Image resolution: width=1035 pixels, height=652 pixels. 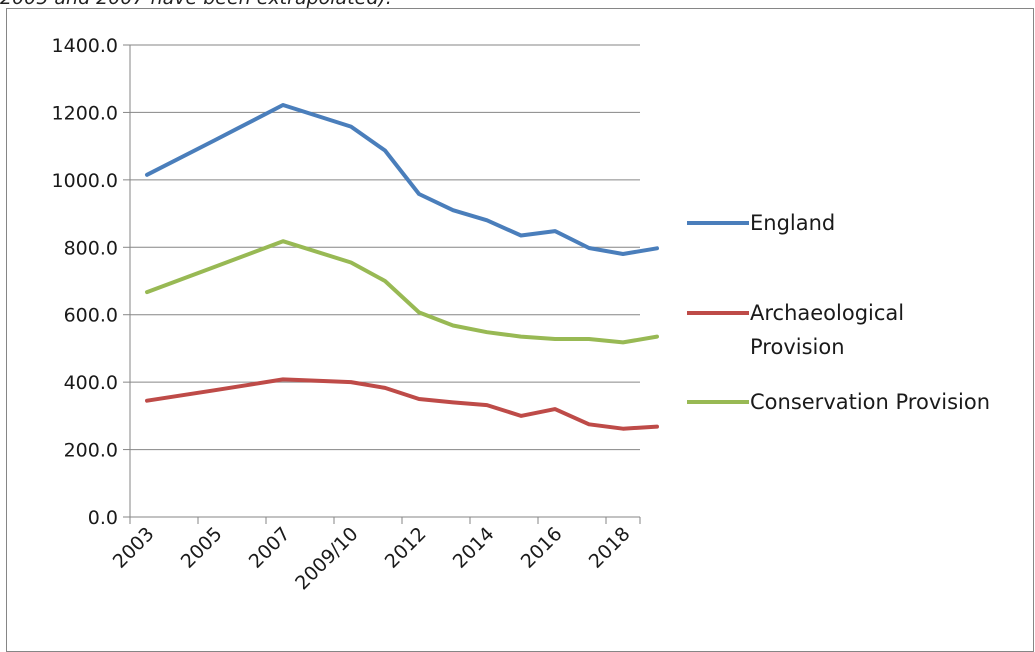 What do you see at coordinates (870, 402) in the screenshot?
I see `legend-label: Conservation Provision` at bounding box center [870, 402].